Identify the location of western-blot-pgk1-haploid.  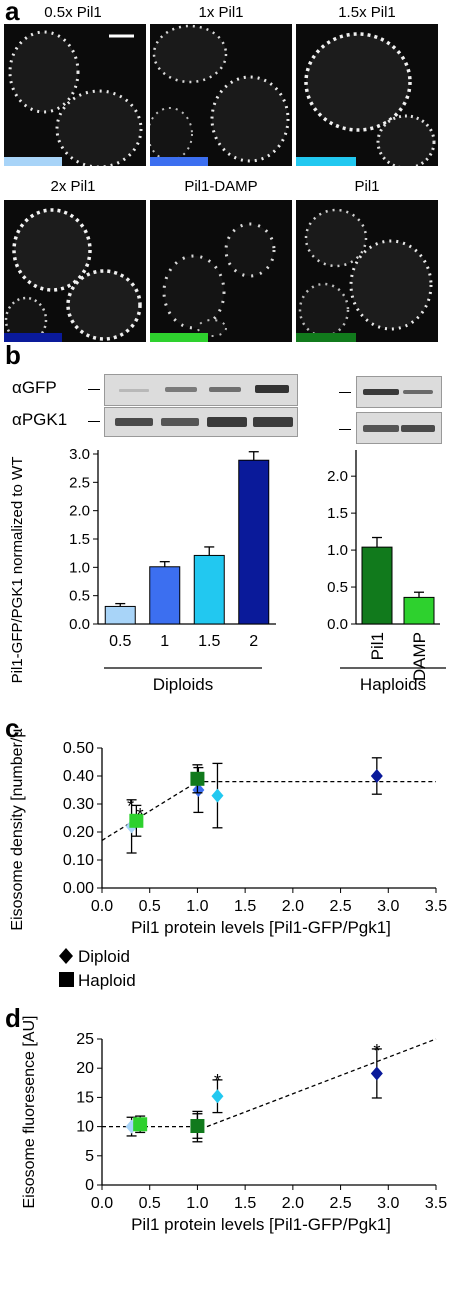
(399, 428).